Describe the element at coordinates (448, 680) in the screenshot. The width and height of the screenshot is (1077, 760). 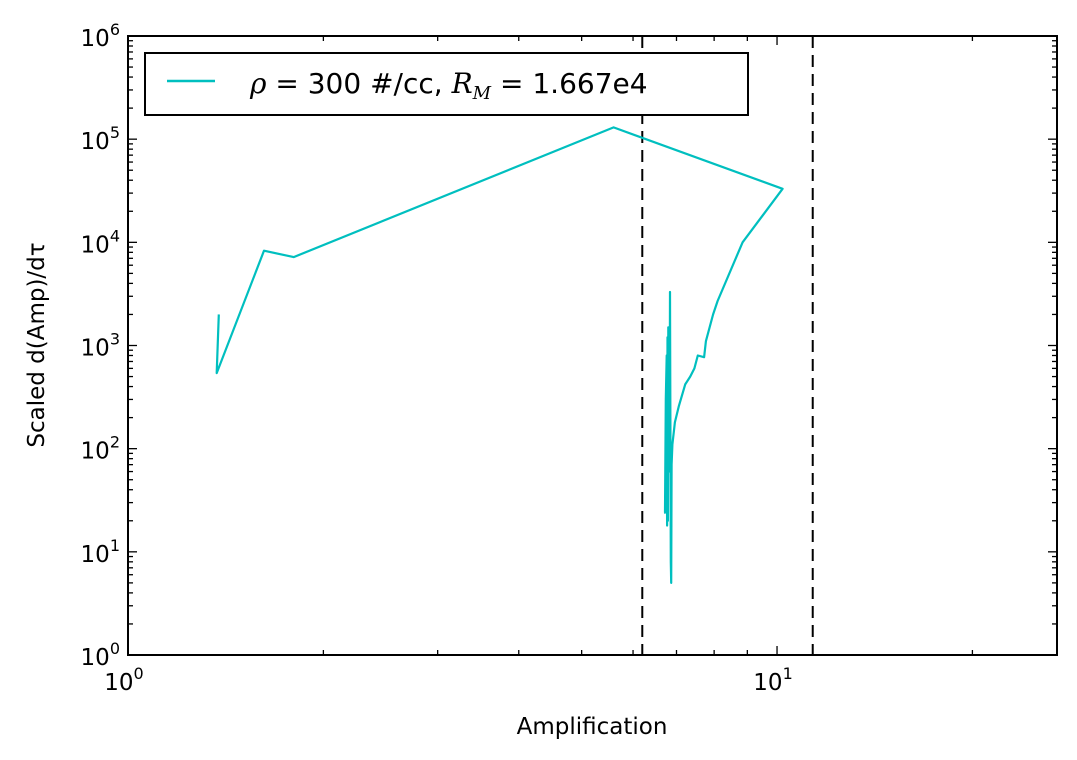
I see `x-tick-labels: 10⁰ 10¹` at that location.